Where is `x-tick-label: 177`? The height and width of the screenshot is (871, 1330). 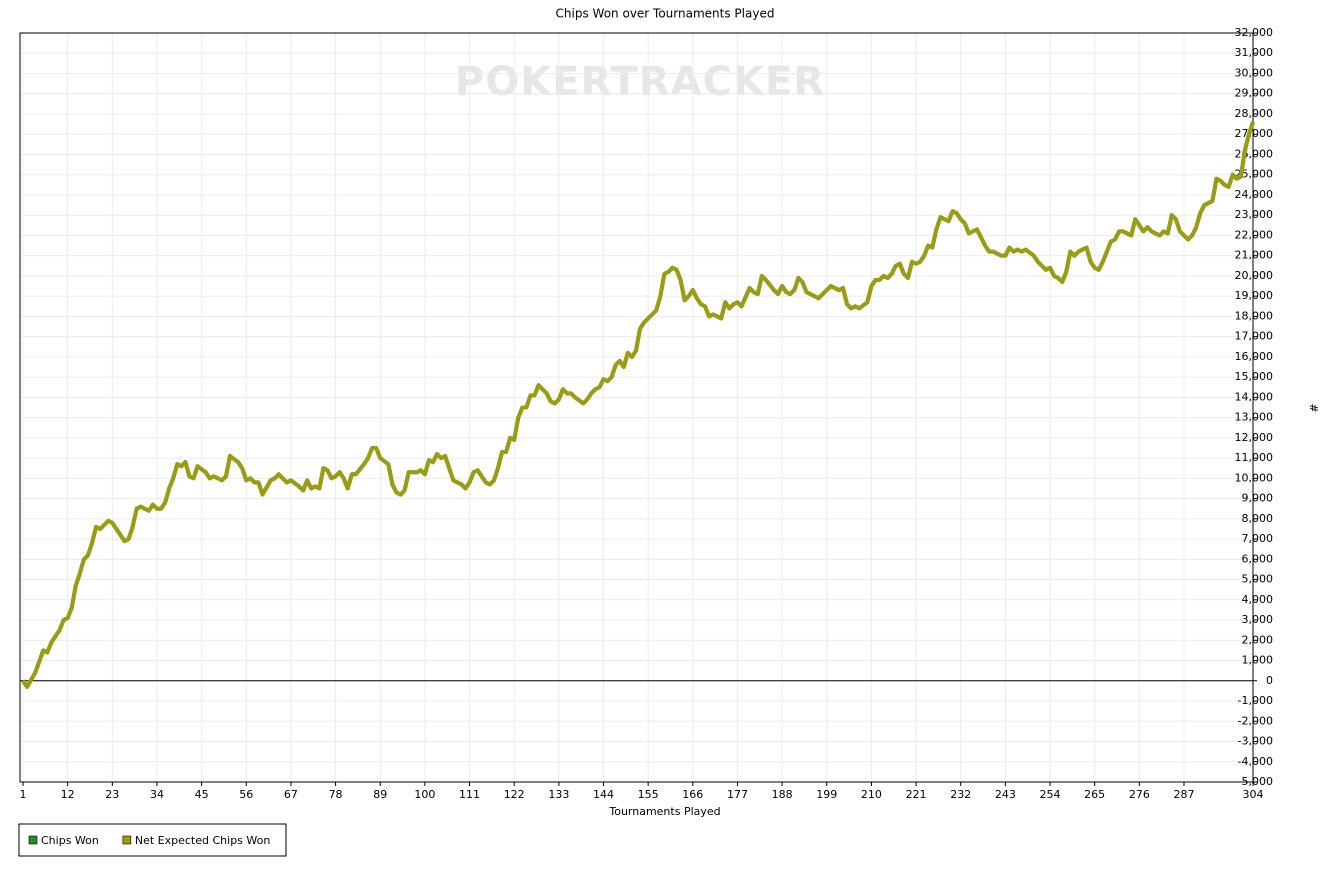 x-tick-label: 177 is located at coordinates (737, 794).